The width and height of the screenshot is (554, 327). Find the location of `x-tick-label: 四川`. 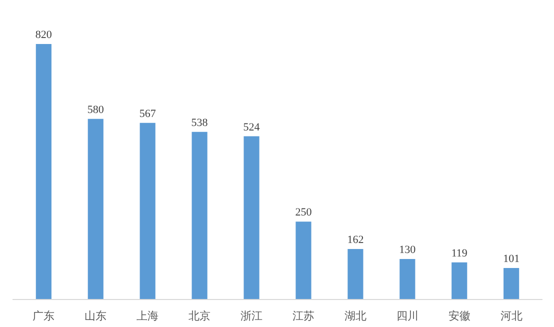

x-tick-label: 四川 is located at coordinates (407, 316).